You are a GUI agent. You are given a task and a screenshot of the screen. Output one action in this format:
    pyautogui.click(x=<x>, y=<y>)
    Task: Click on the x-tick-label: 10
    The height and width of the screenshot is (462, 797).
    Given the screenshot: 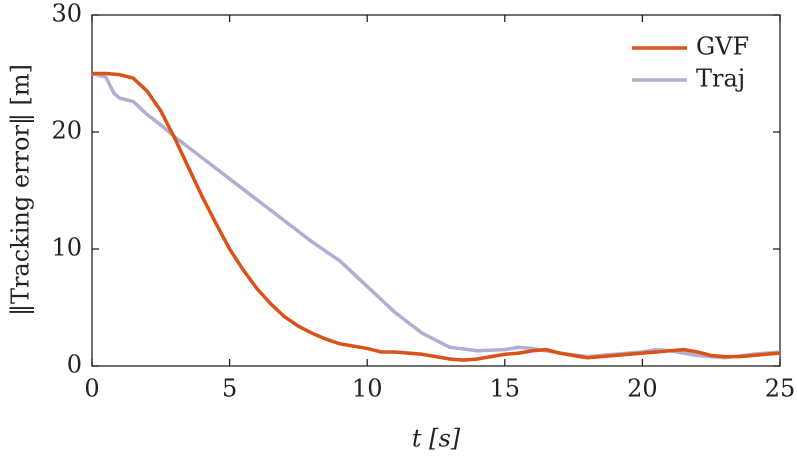 What is the action you would take?
    pyautogui.click(x=367, y=389)
    